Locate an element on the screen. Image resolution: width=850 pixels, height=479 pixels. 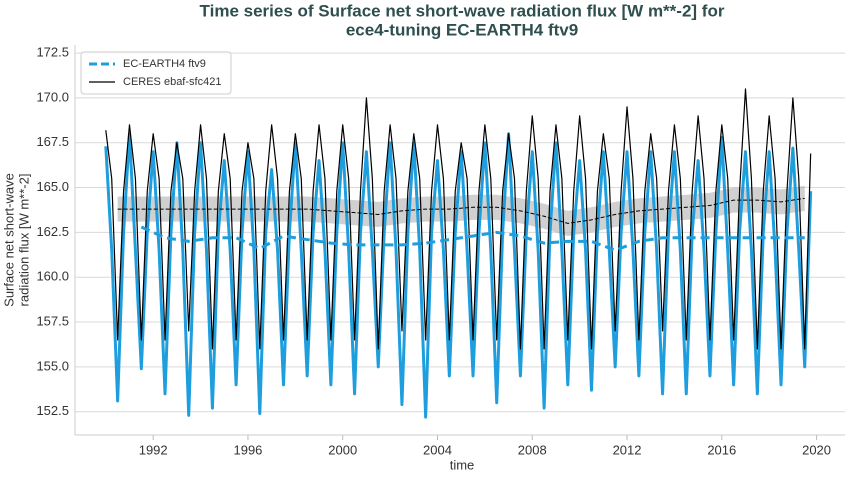
y-tick-label: 167.5 is located at coordinates (52, 141).